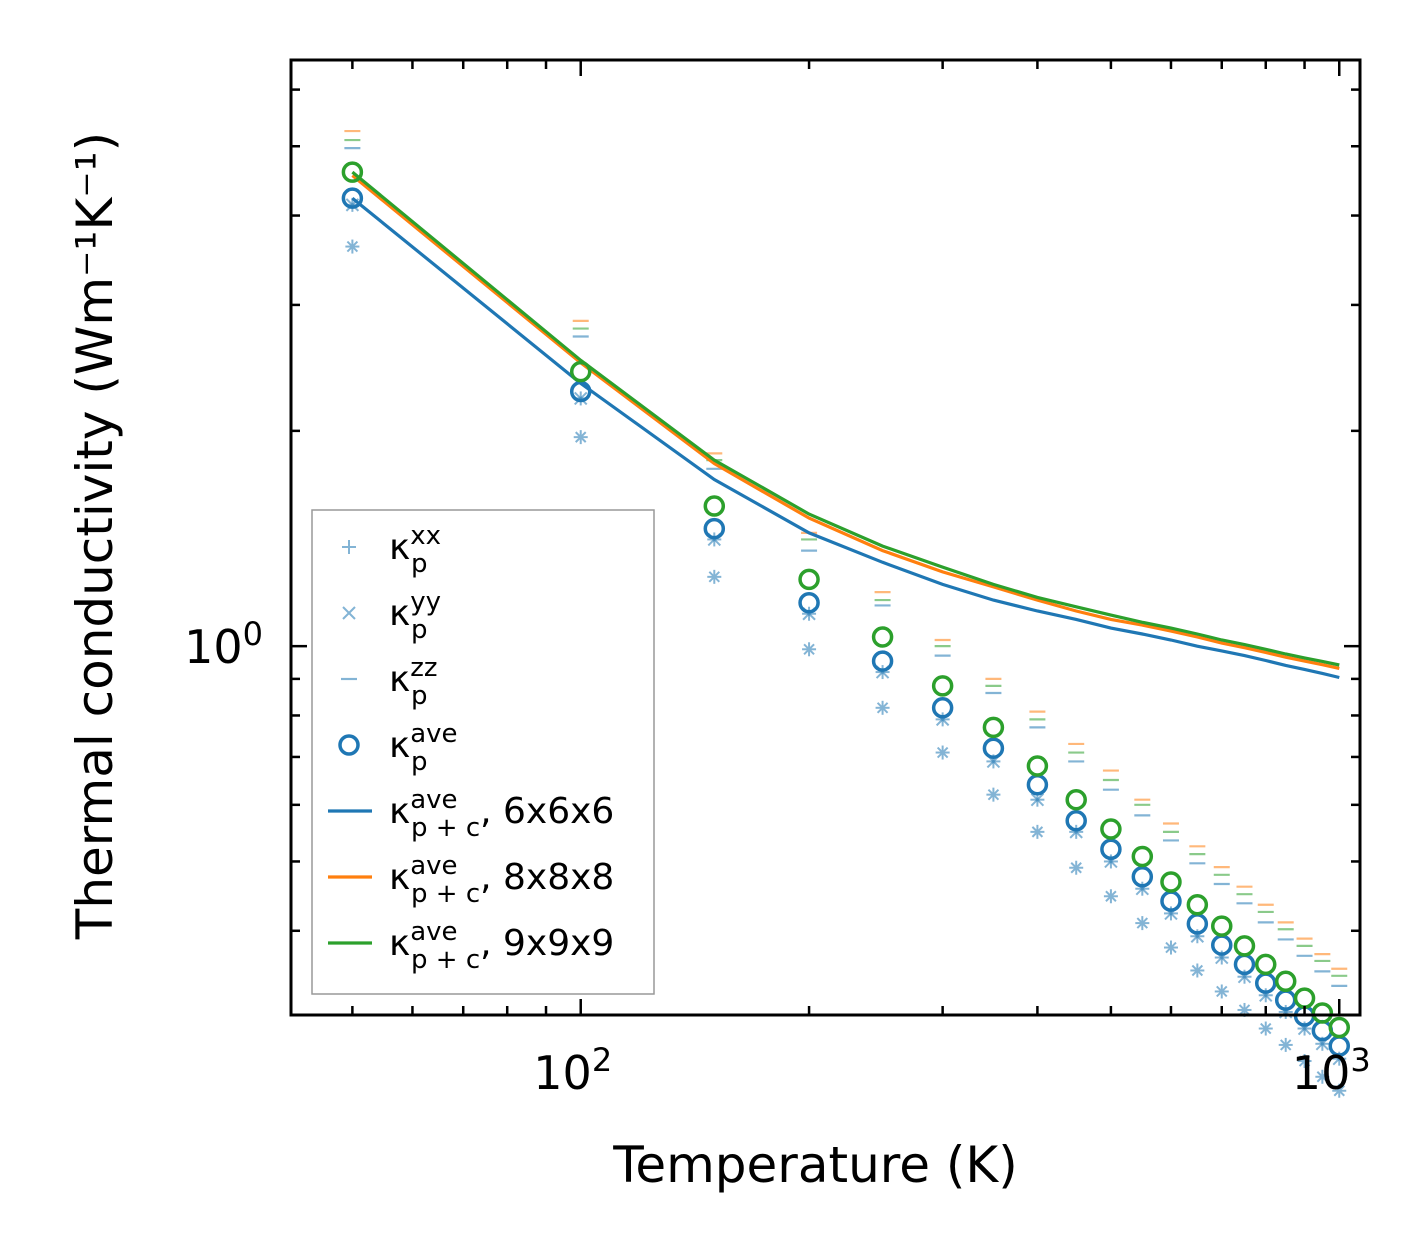 This screenshot has width=1421, height=1254. I want to click on x-b, so click(581, 398).